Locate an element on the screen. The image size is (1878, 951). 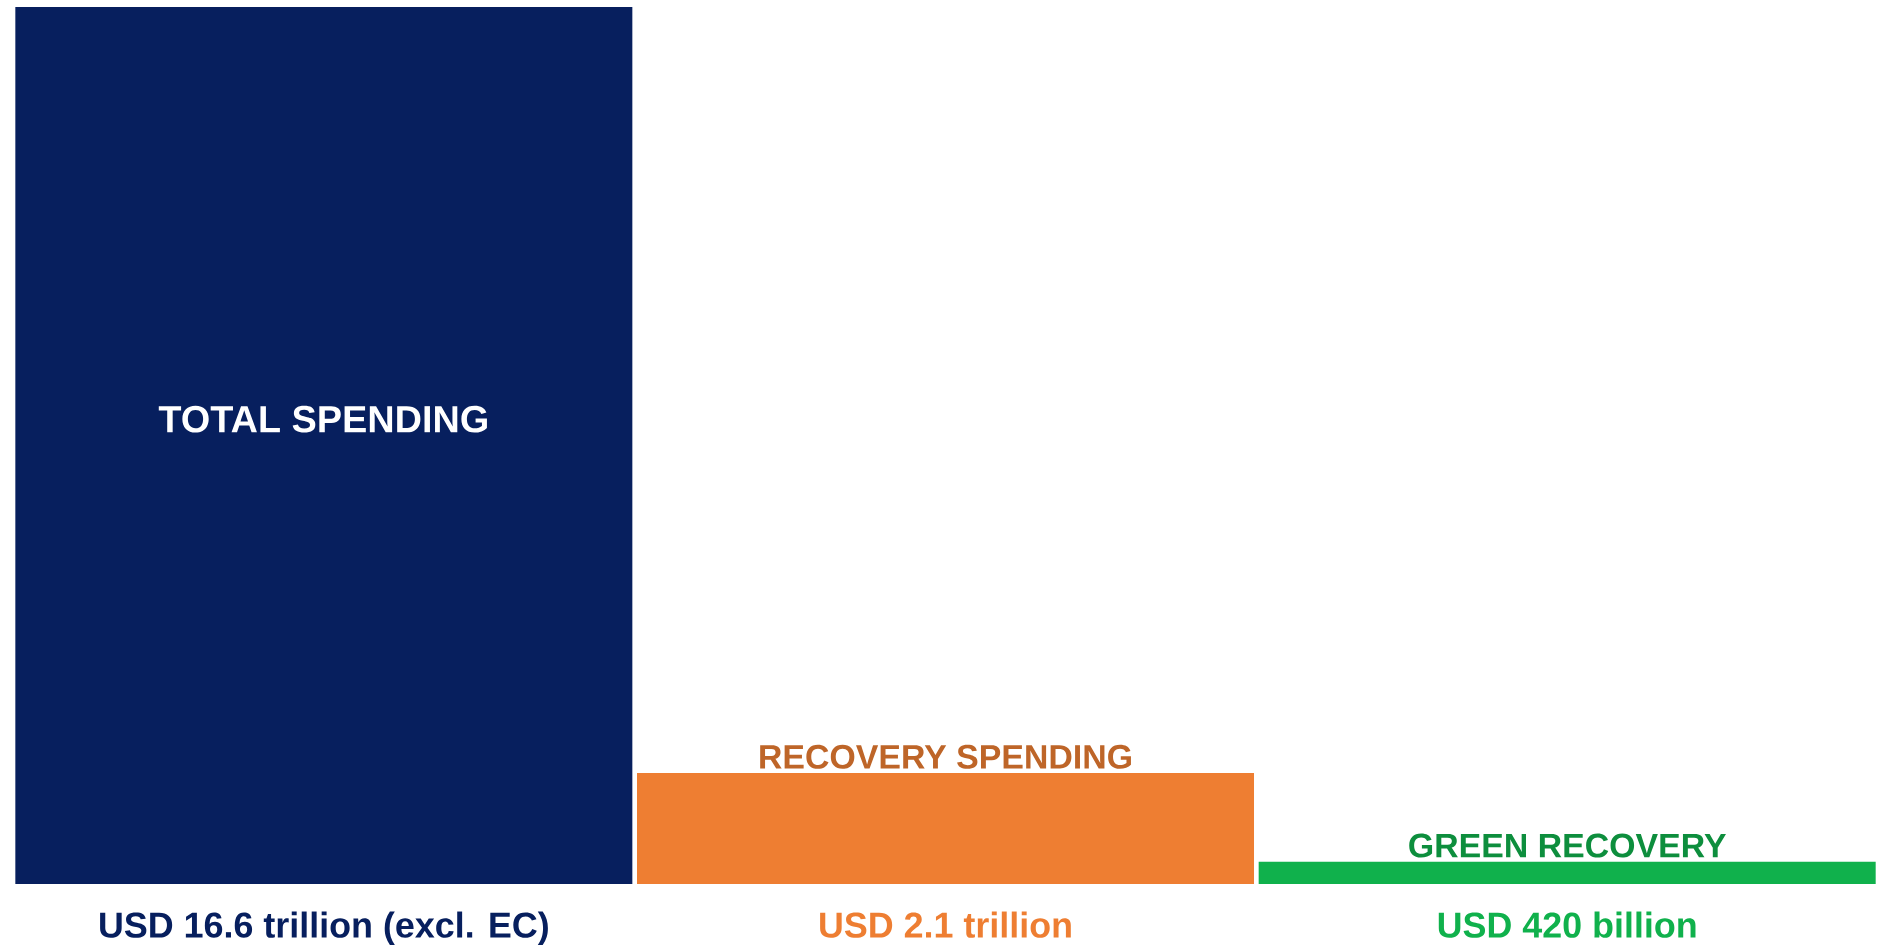
x-tick-label: TOTAL SPENDING is located at coordinates (322, 419).